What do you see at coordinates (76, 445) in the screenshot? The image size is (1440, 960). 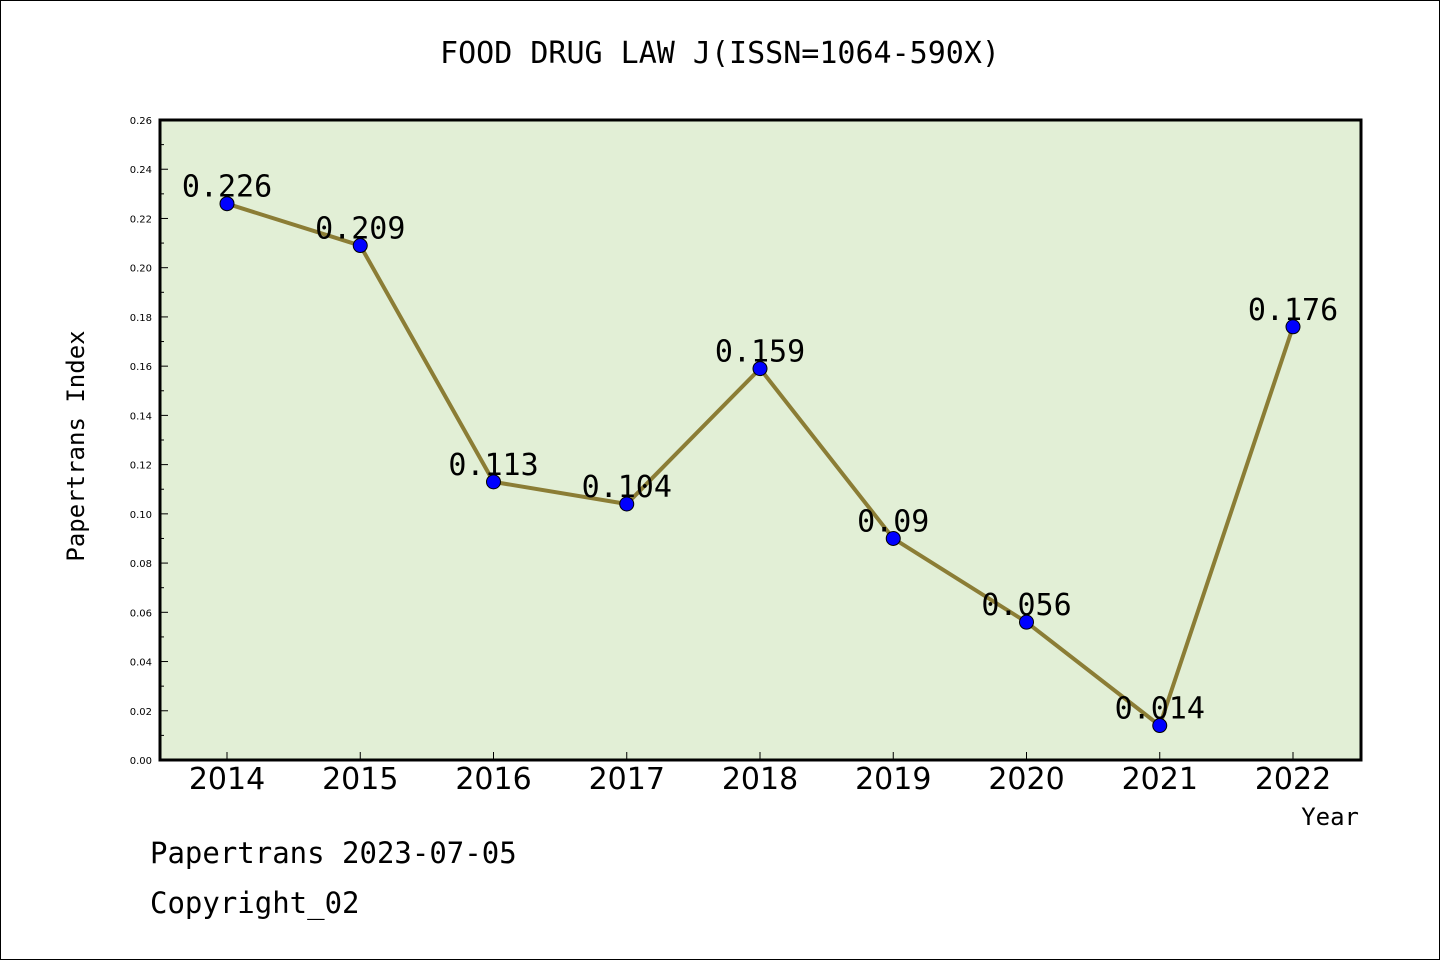 I see `y-axis-label: Papertrans Index` at bounding box center [76, 445].